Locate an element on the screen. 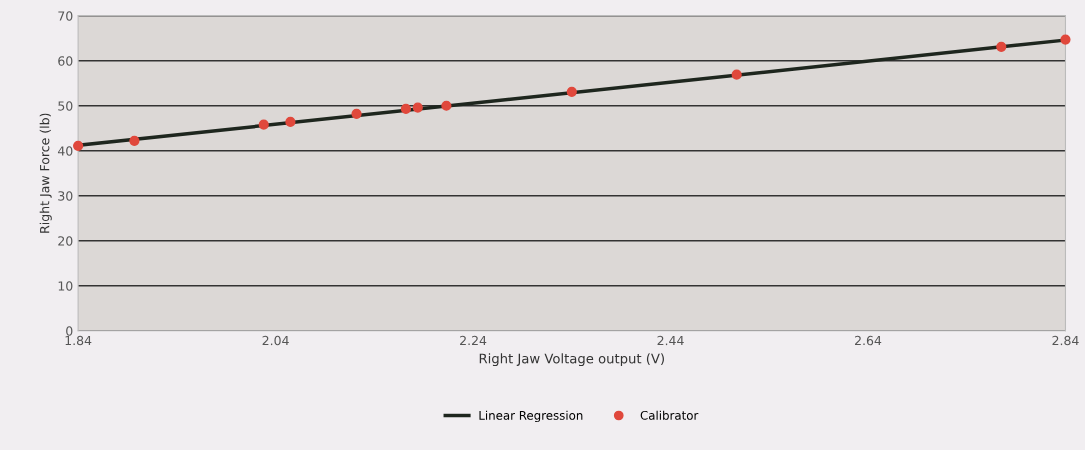  y-axis-title: Right Jaw Force (lb) is located at coordinates (45, 173).